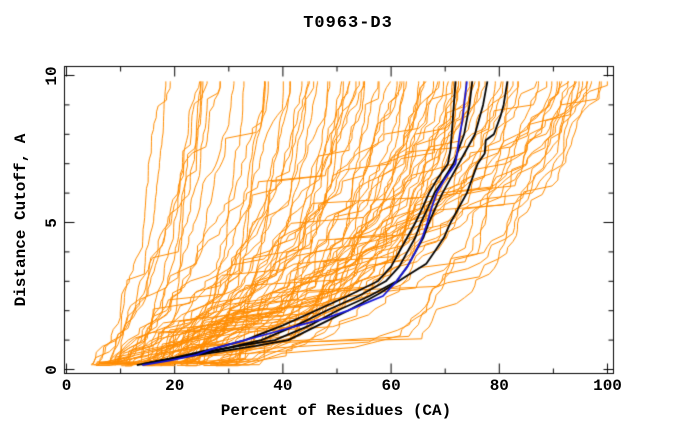  I want to click on x-tick-label: 100, so click(607, 386).